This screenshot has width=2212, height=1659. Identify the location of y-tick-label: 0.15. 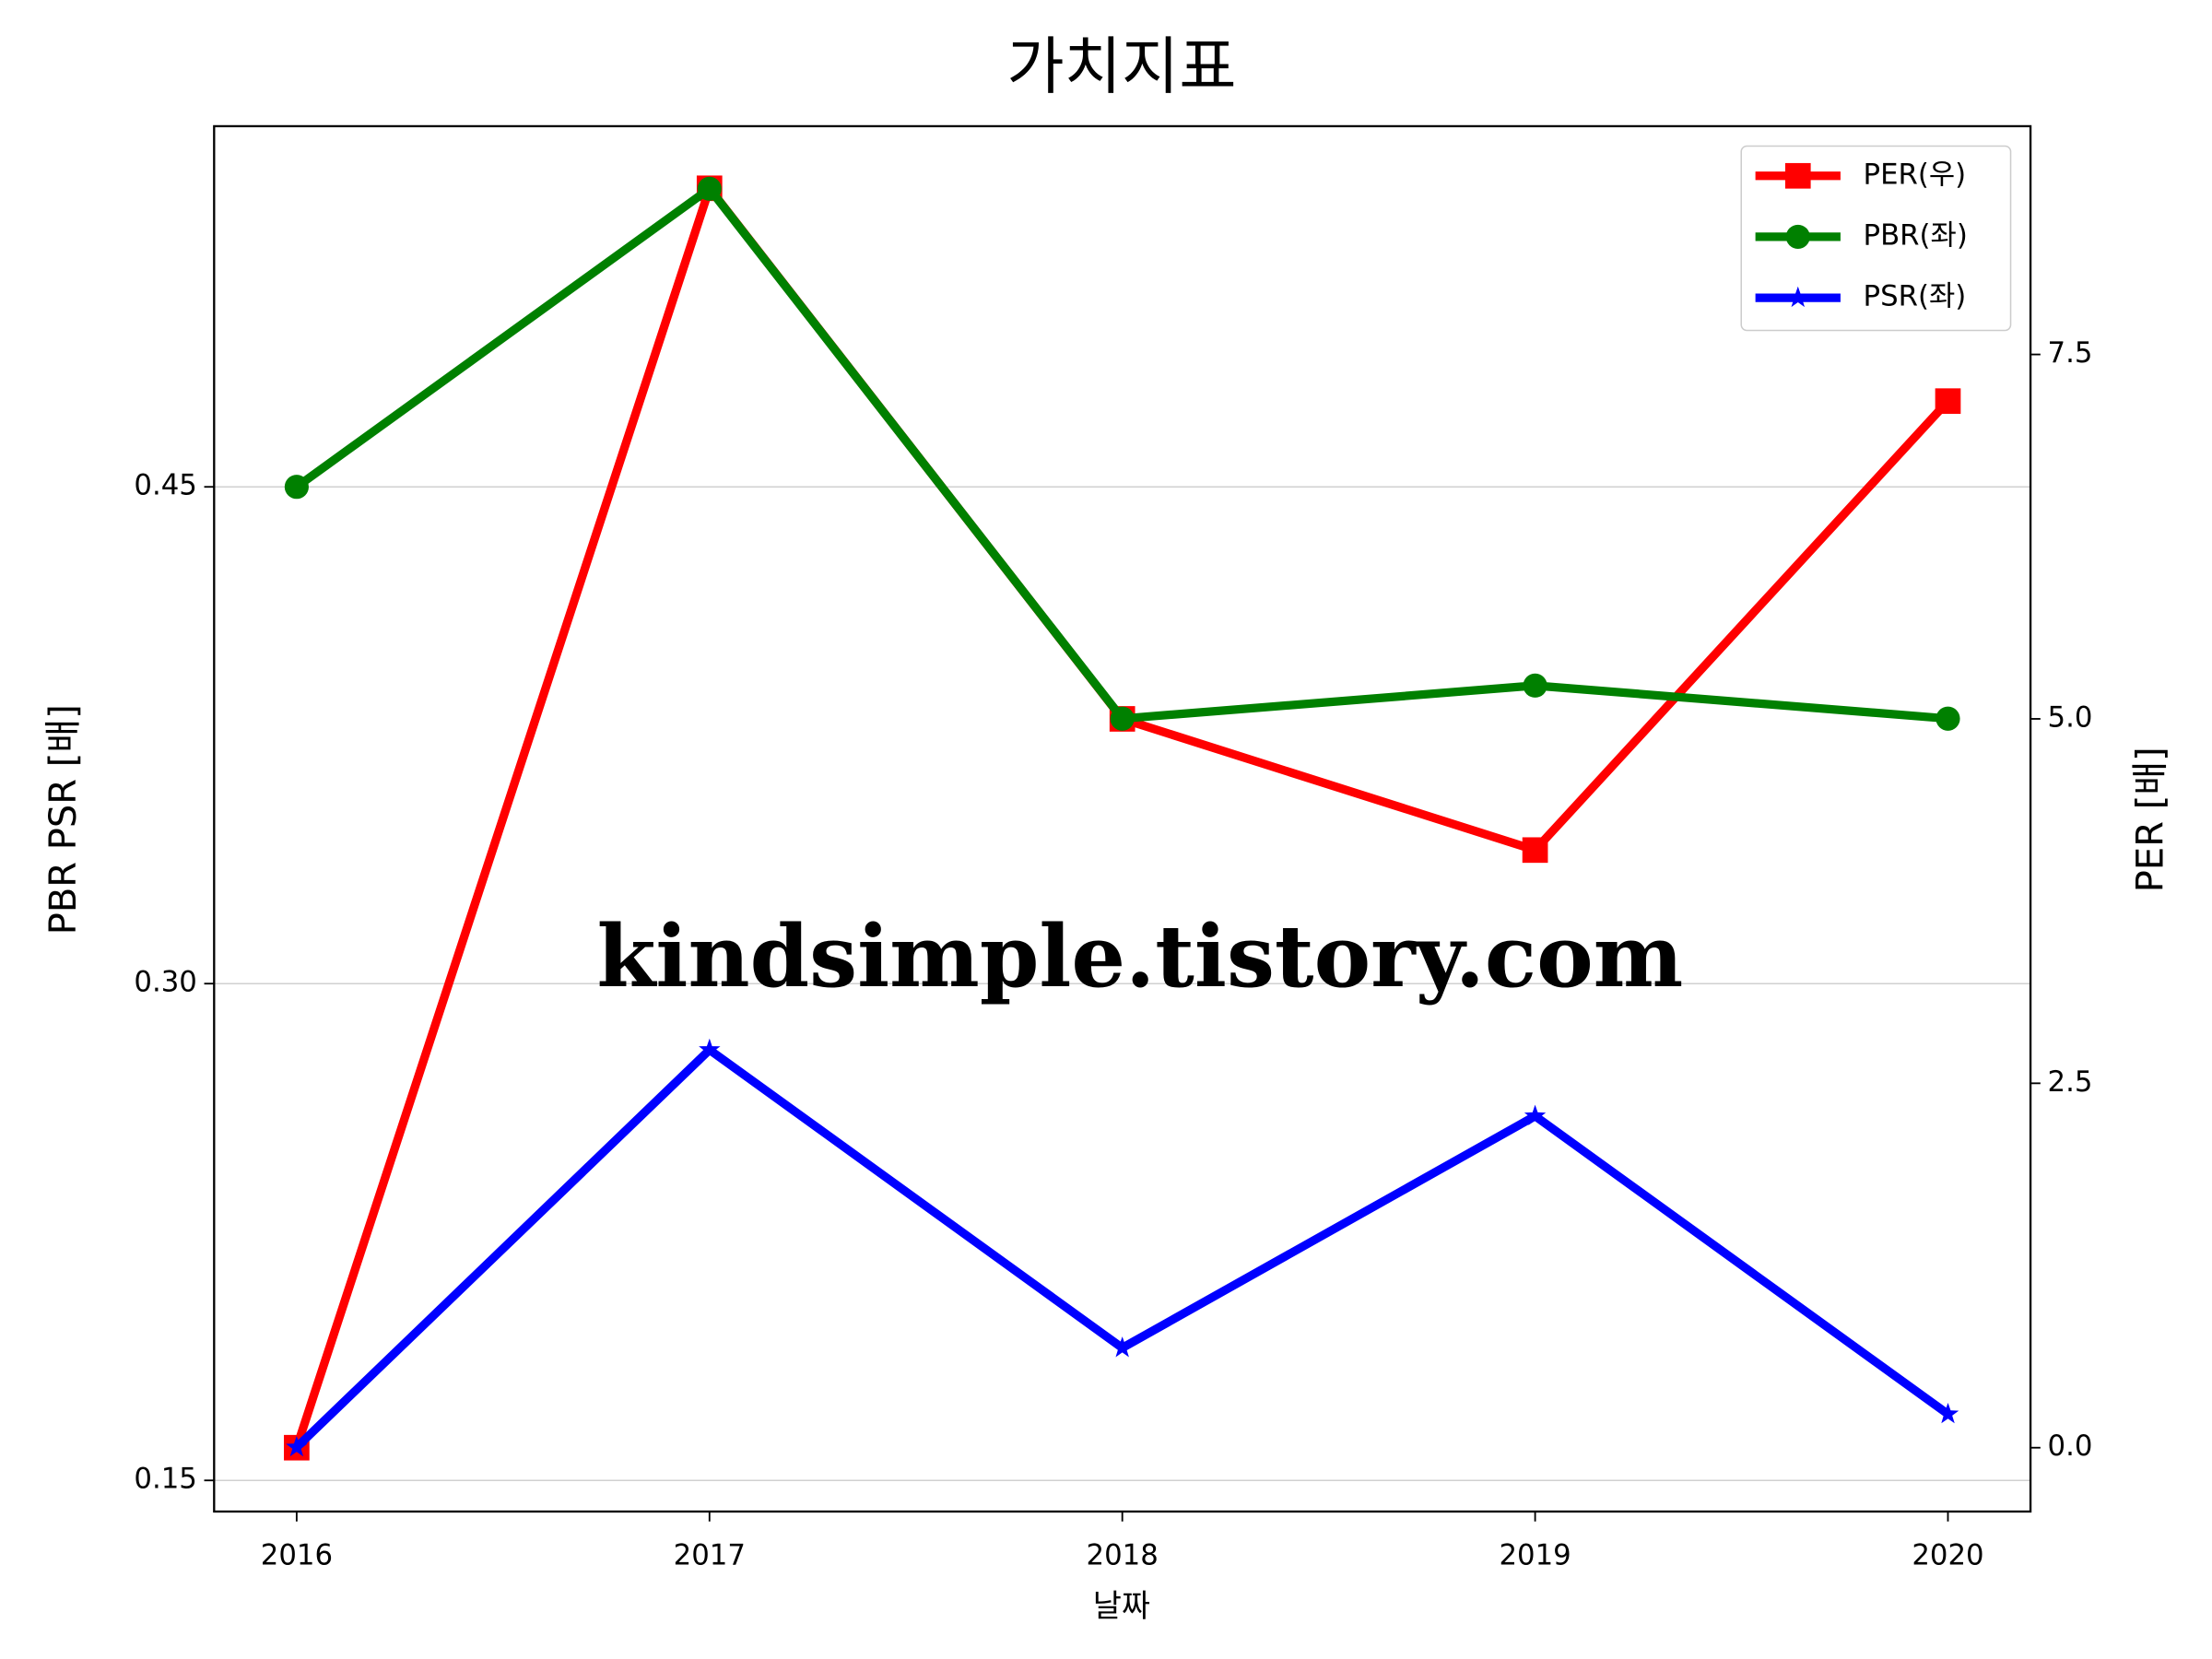
(165, 1479).